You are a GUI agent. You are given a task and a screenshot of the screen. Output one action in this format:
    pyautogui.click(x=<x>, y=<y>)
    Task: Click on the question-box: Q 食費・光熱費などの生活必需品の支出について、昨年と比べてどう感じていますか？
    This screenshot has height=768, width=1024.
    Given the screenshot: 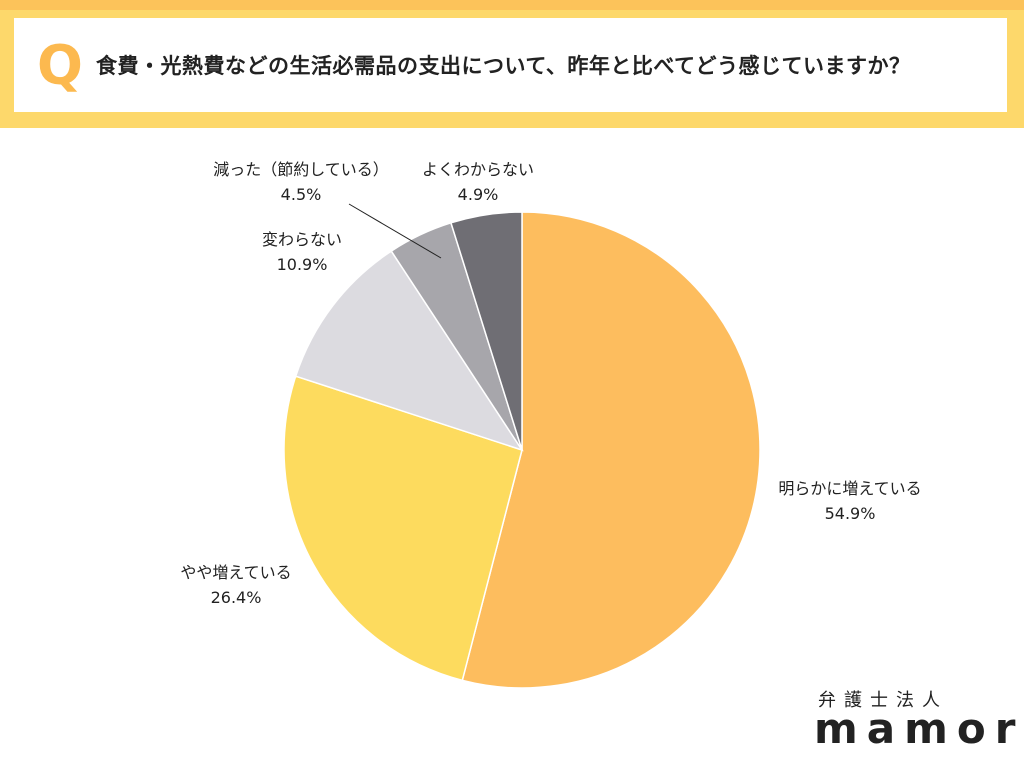 What is the action you would take?
    pyautogui.click(x=510, y=65)
    